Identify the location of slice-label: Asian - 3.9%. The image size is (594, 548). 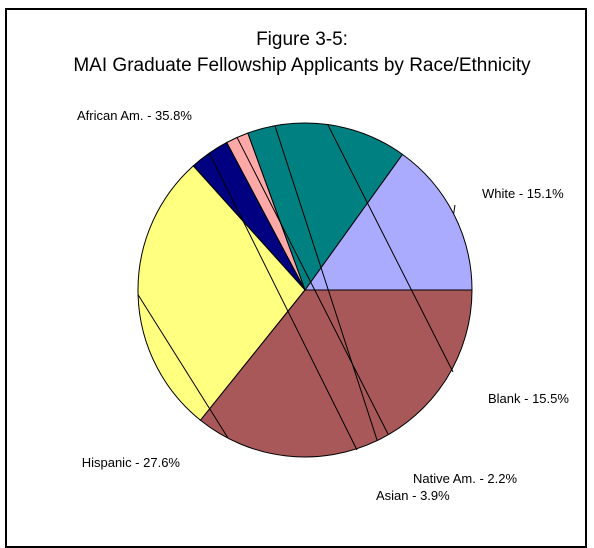
(413, 495).